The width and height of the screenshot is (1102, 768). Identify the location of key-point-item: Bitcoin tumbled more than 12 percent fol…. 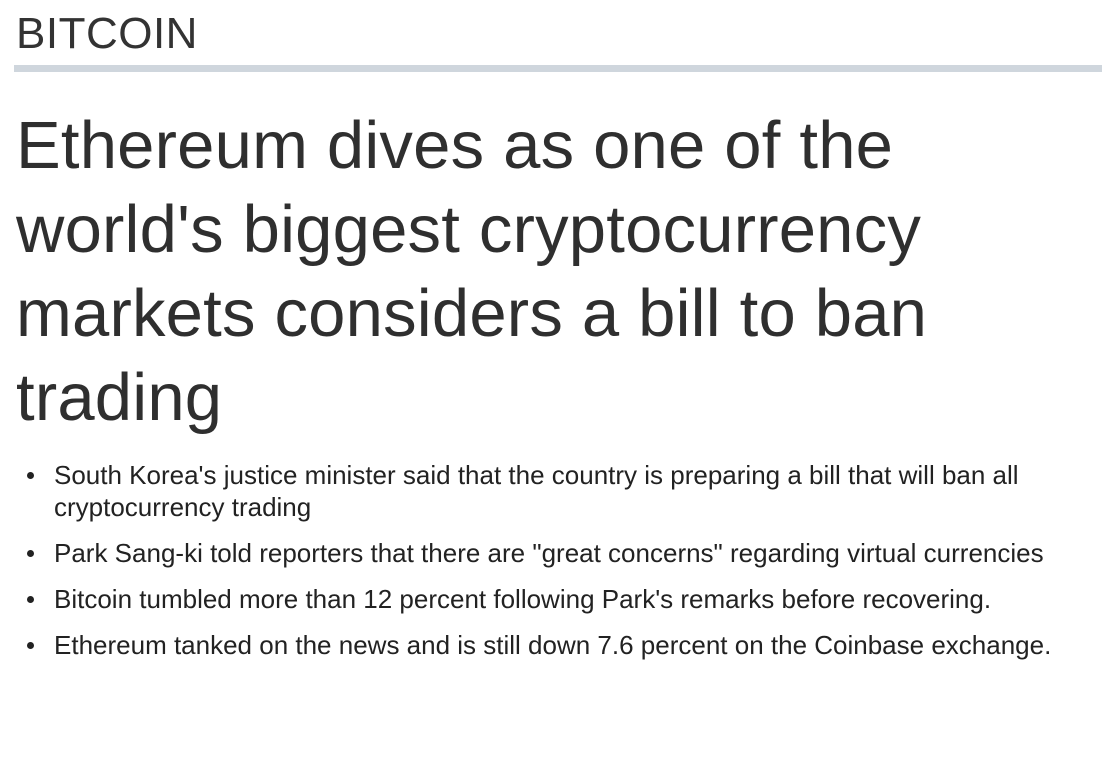
(551, 599).